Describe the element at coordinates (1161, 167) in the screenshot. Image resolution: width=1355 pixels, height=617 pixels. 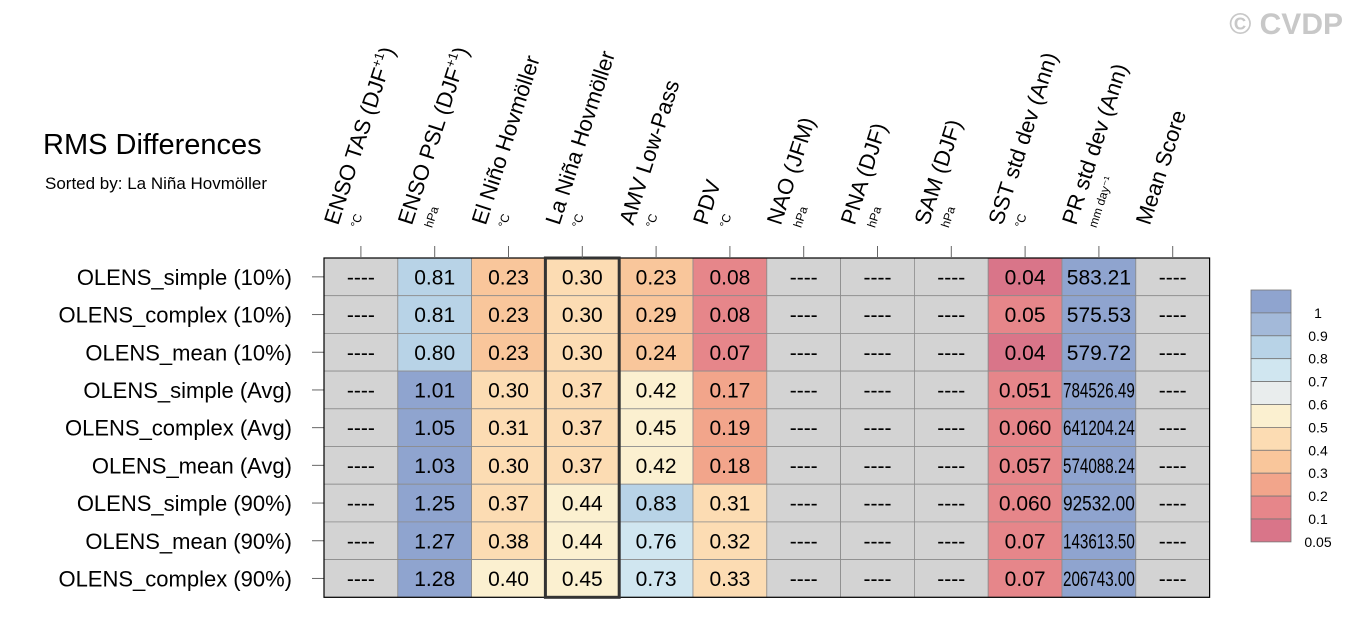
I see `svg-text: Mean Score` at that location.